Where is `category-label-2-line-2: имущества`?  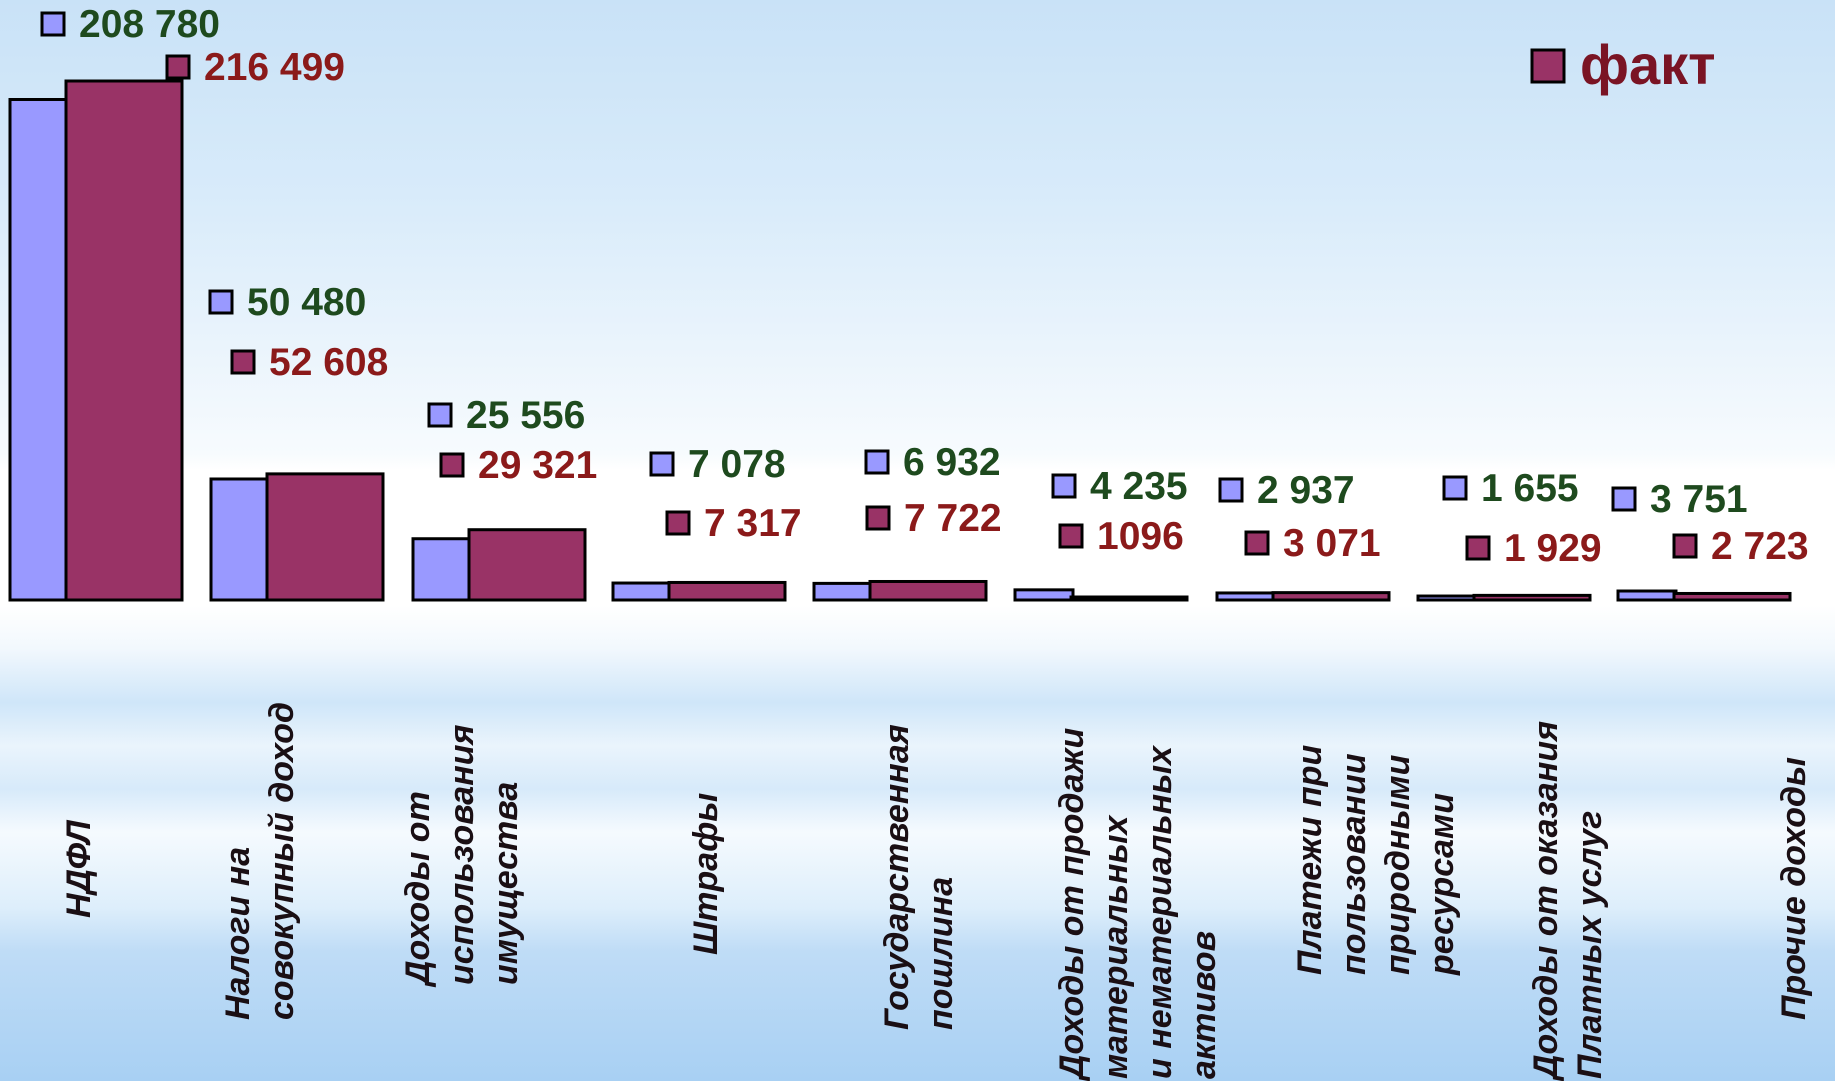 category-label-2-line-2: имущества is located at coordinates (506, 883).